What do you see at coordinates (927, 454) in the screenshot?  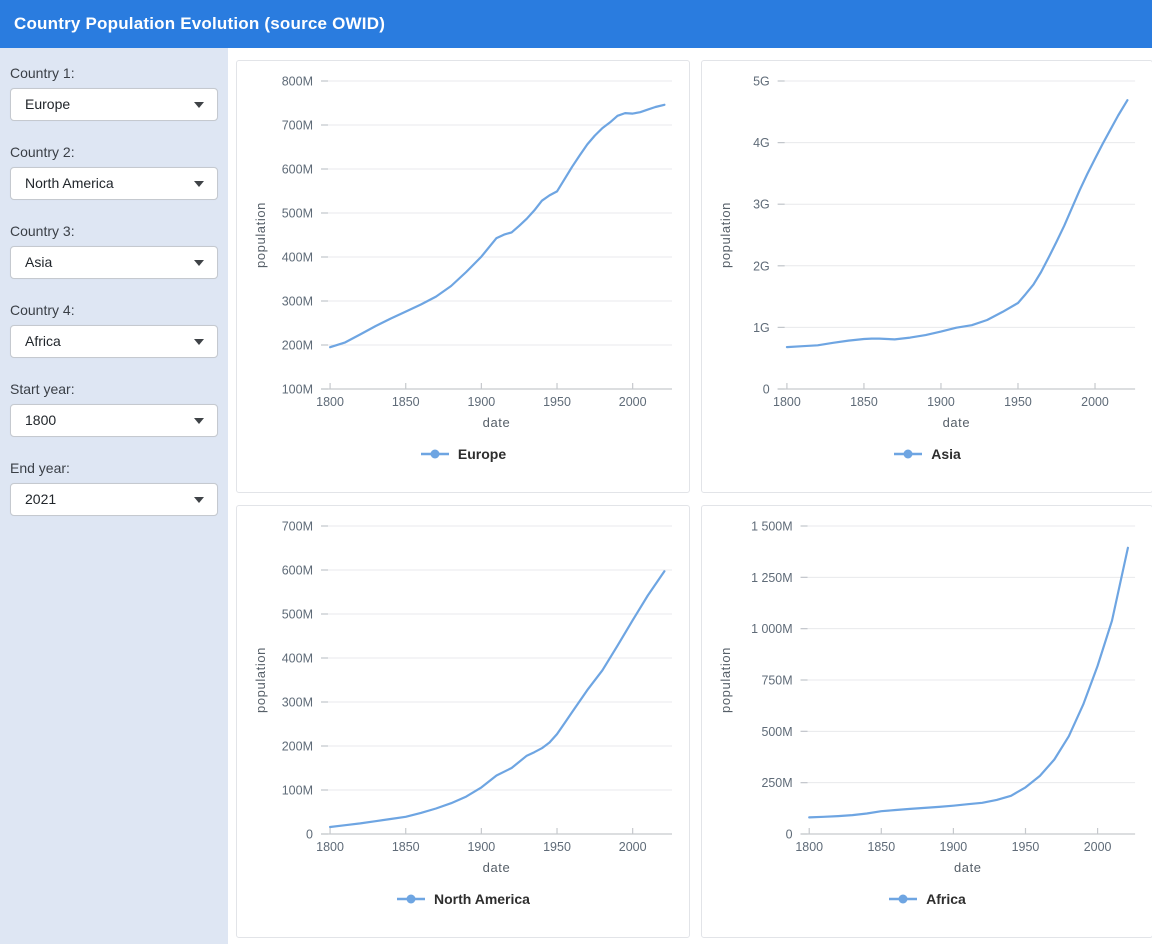 I see `asia-legend: Asia` at bounding box center [927, 454].